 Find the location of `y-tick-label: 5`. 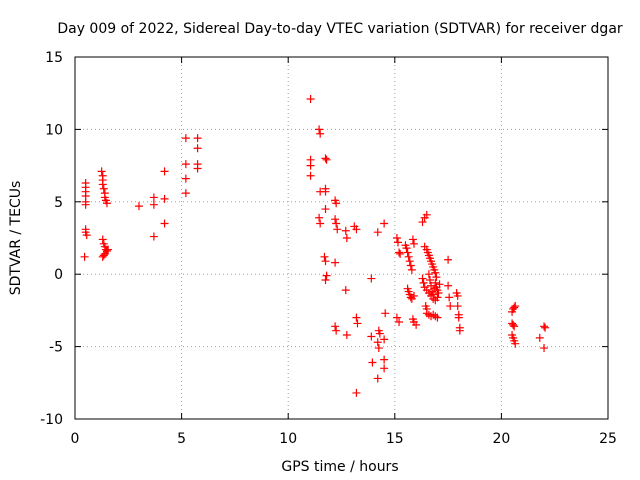

y-tick-label: 5 is located at coordinates (58, 203).